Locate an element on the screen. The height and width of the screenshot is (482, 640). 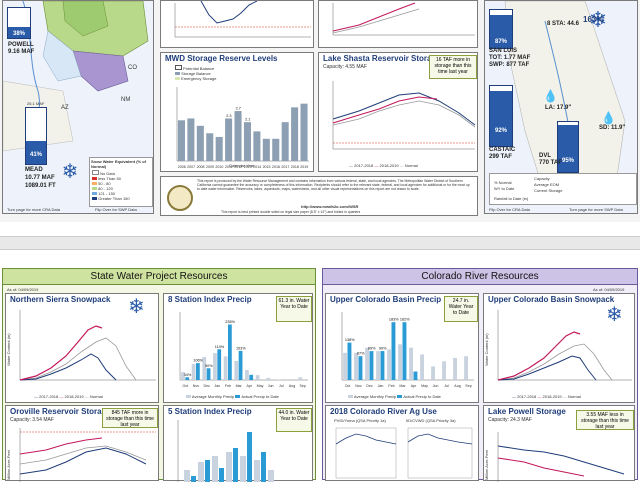
shasta-legend-item: 2018-2019 is located at coordinates (389, 165).